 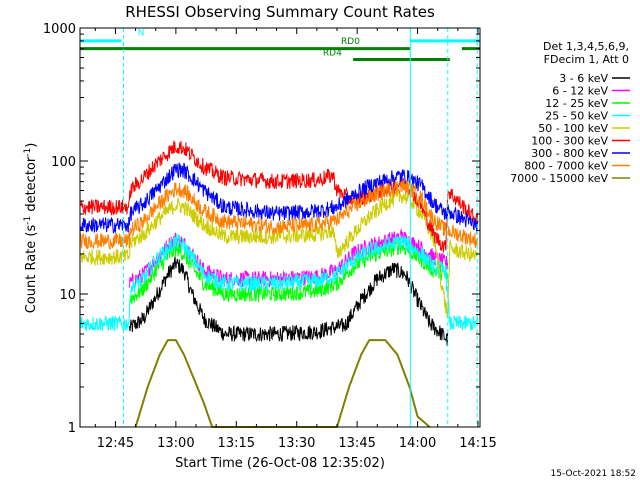 I want to click on chart-title: RHESSI Observing Summary Count Rates, so click(x=280, y=12).